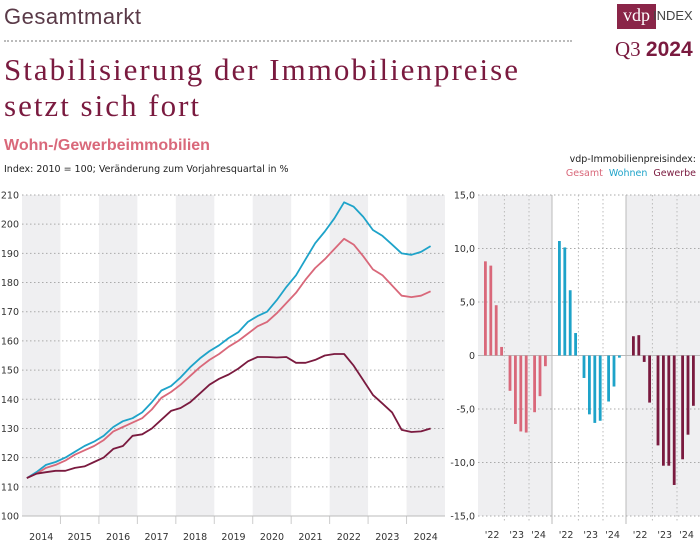  Describe the element at coordinates (387, 537) in the screenshot. I see `x-tick-label: 2023` at that location.